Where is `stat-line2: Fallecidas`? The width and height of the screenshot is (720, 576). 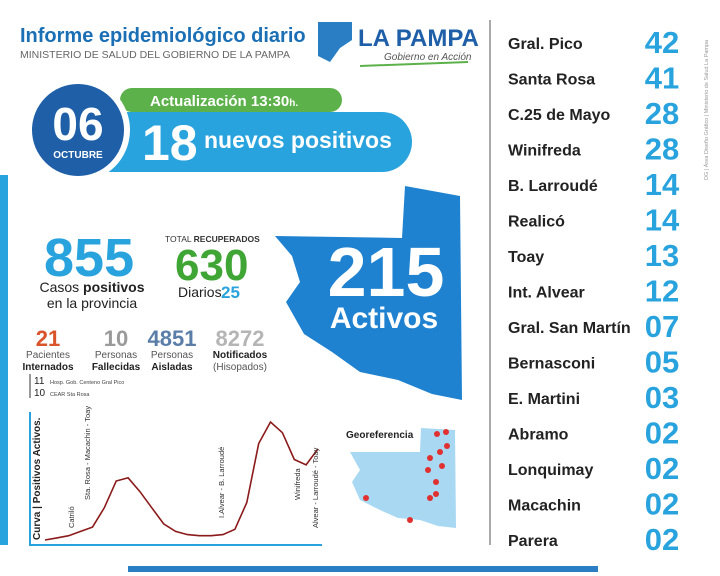 stat-line2: Fallecidas is located at coordinates (116, 367).